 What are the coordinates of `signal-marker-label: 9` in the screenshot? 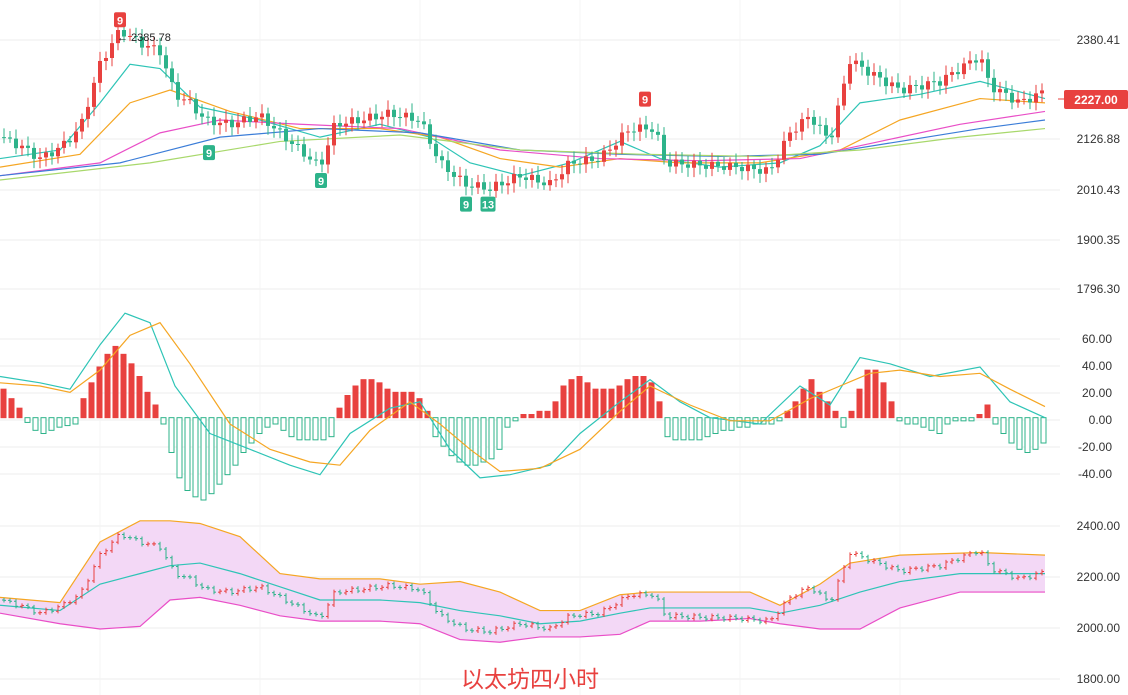 It's located at (466, 206).